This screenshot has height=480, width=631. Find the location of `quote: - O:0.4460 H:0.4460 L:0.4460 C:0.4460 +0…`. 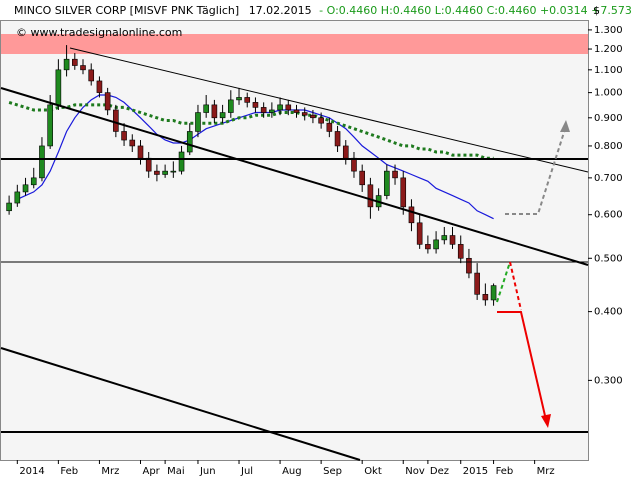

quote: - O:0.4460 H:0.4460 L:0.4460 C:0.4460 +0… is located at coordinates (475, 10).